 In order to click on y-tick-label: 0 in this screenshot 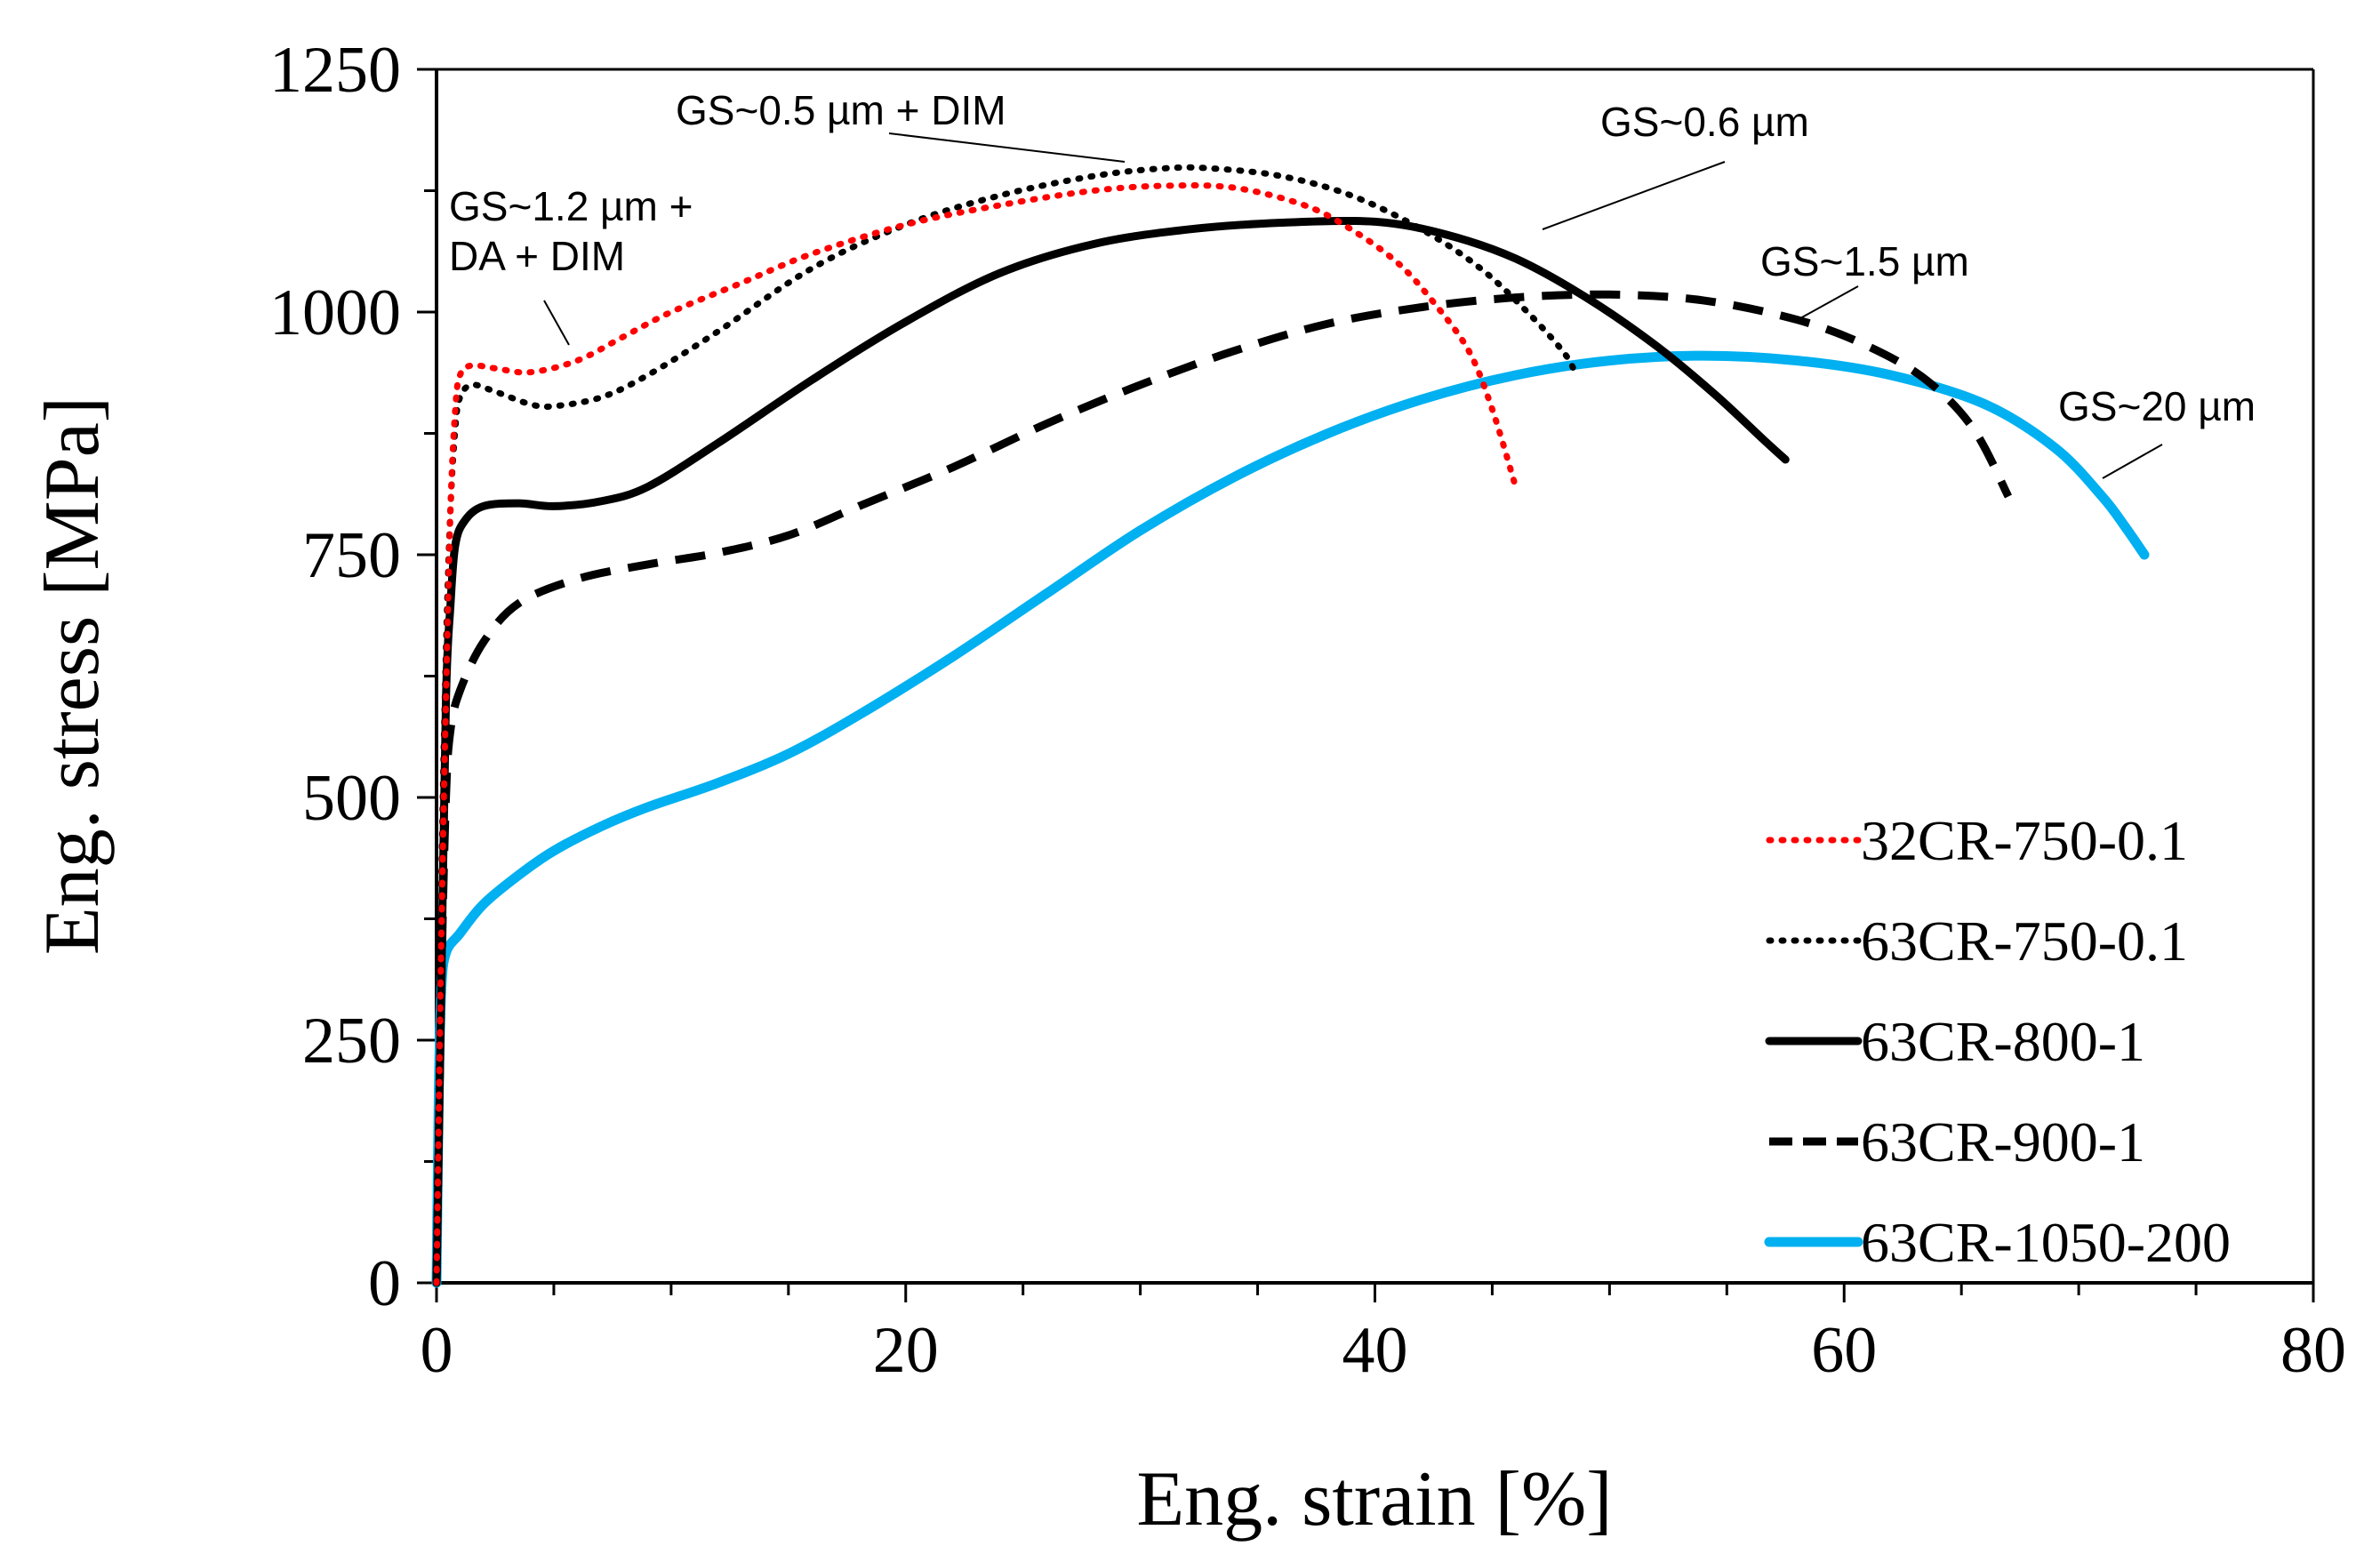, I will do `click(384, 1283)`.